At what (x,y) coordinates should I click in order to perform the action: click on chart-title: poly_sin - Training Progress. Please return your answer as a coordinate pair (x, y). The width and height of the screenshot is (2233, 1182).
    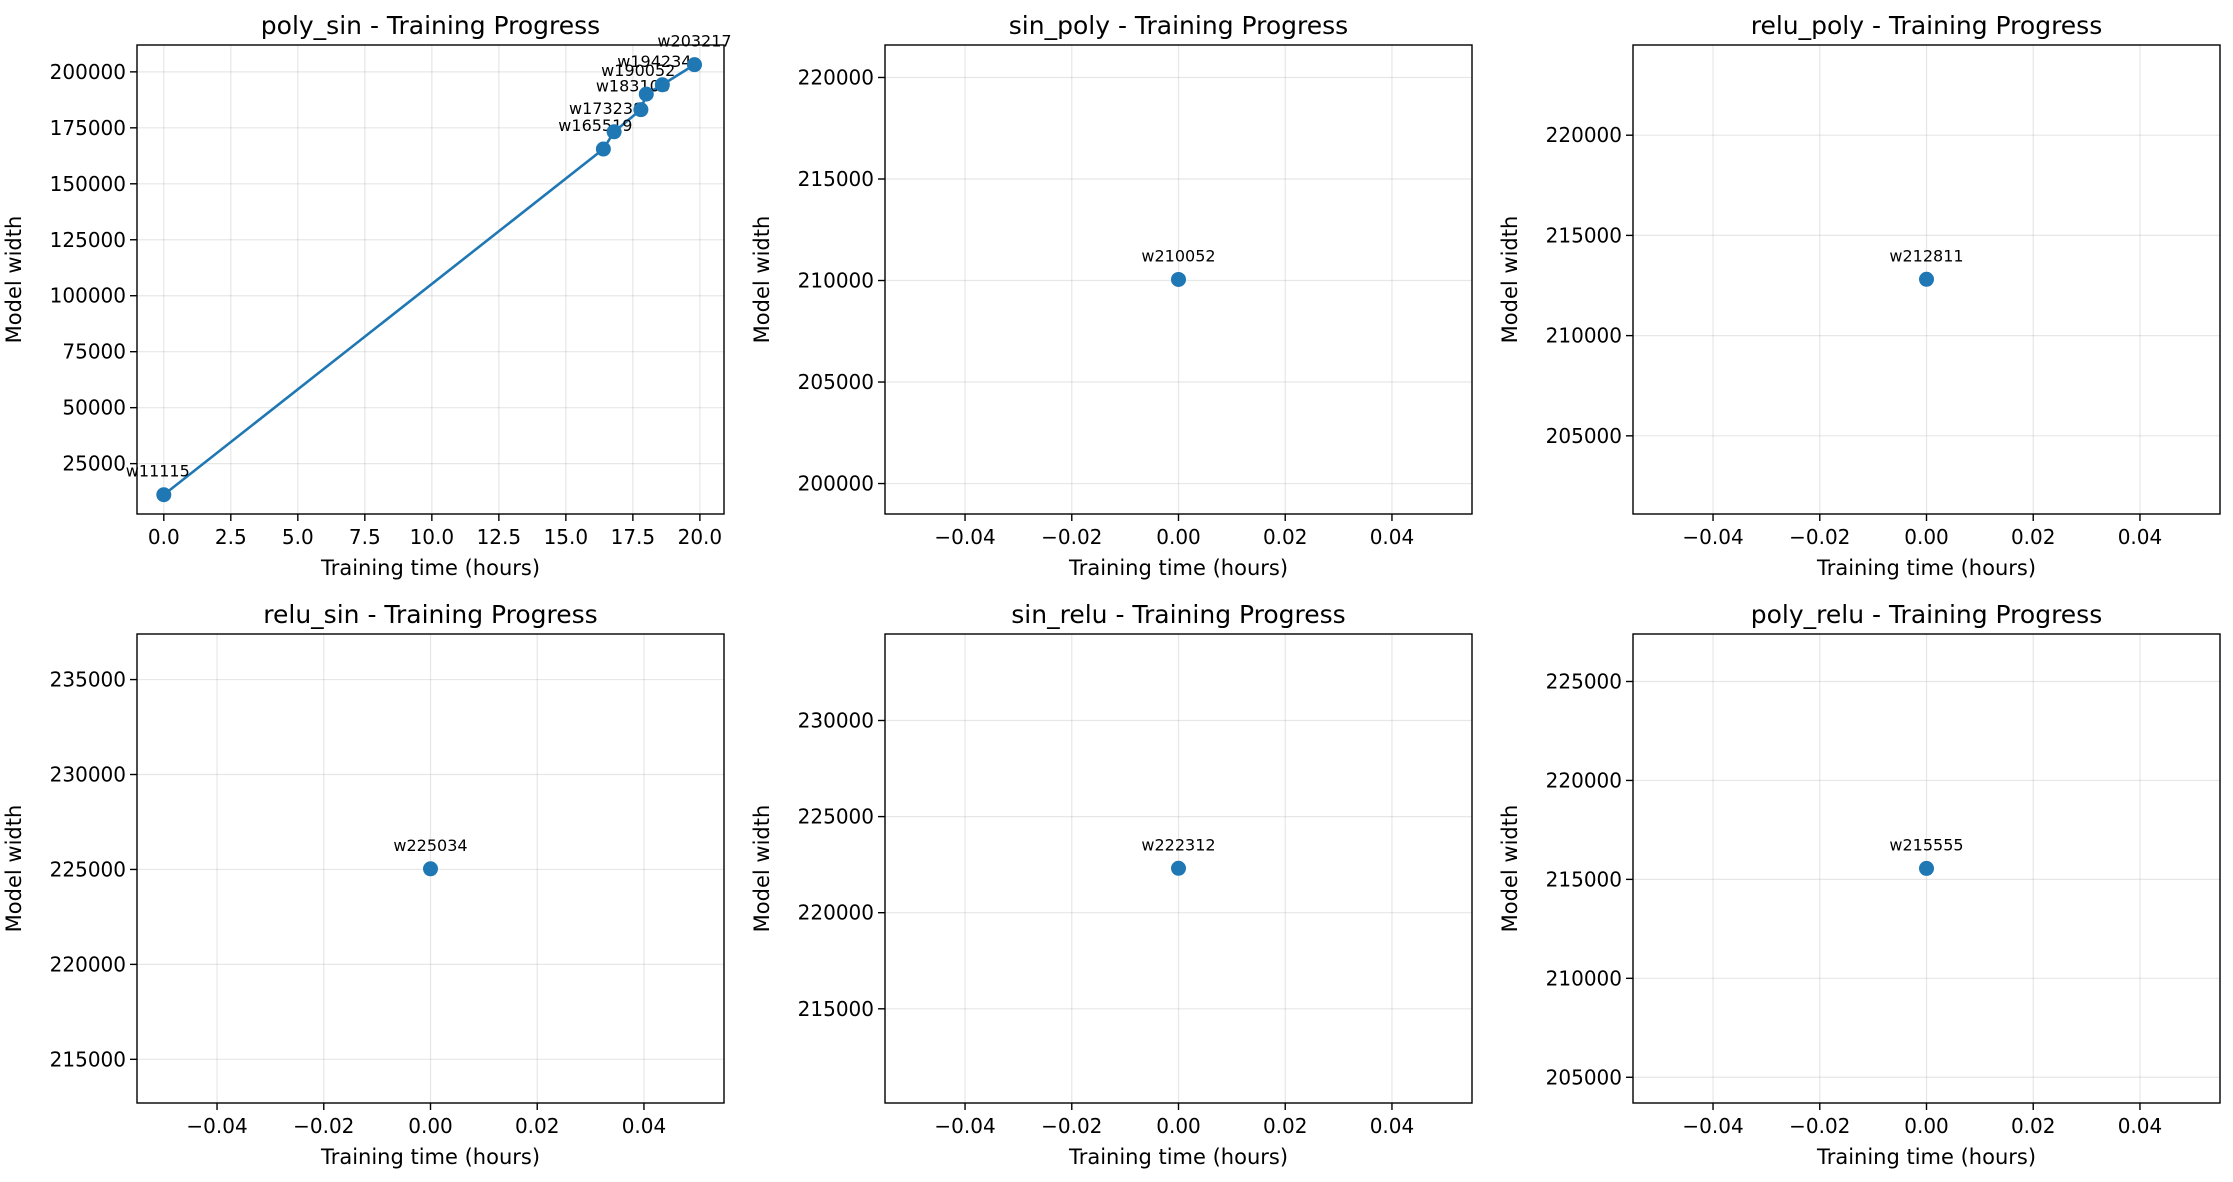
    Looking at the image, I should click on (430, 25).